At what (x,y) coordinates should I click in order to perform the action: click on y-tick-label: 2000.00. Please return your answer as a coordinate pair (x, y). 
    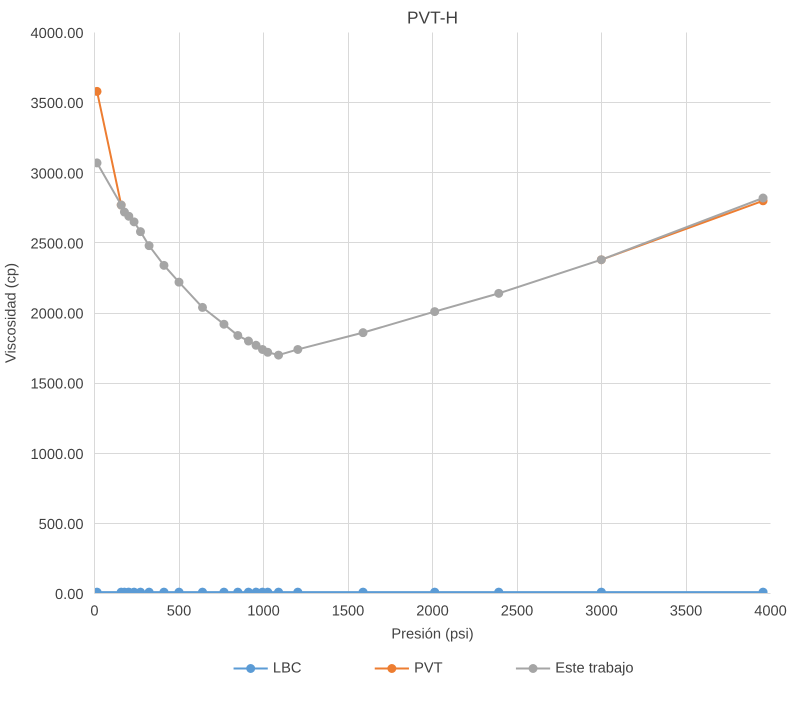
    Looking at the image, I should click on (57, 314).